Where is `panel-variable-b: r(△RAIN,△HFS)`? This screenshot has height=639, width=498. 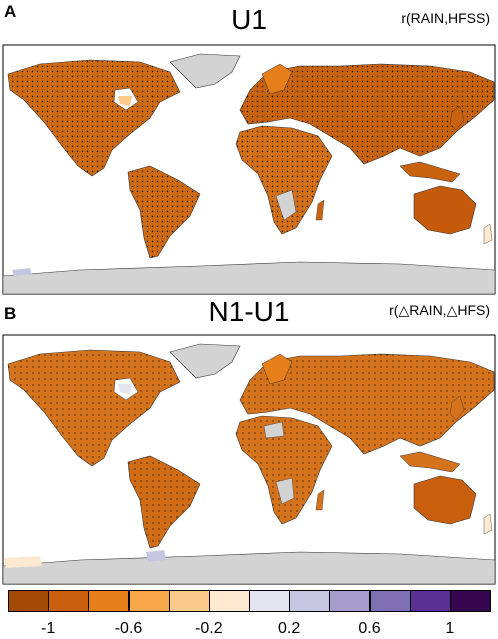
panel-variable-b: r(△RAIN,△HFS) is located at coordinates (439, 310).